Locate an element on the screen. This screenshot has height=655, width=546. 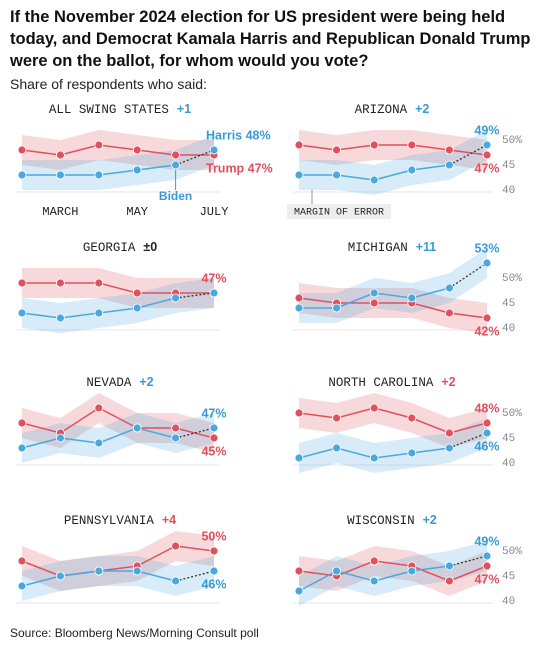
panel-title-text: GEORGIA is located at coordinates (109, 248).